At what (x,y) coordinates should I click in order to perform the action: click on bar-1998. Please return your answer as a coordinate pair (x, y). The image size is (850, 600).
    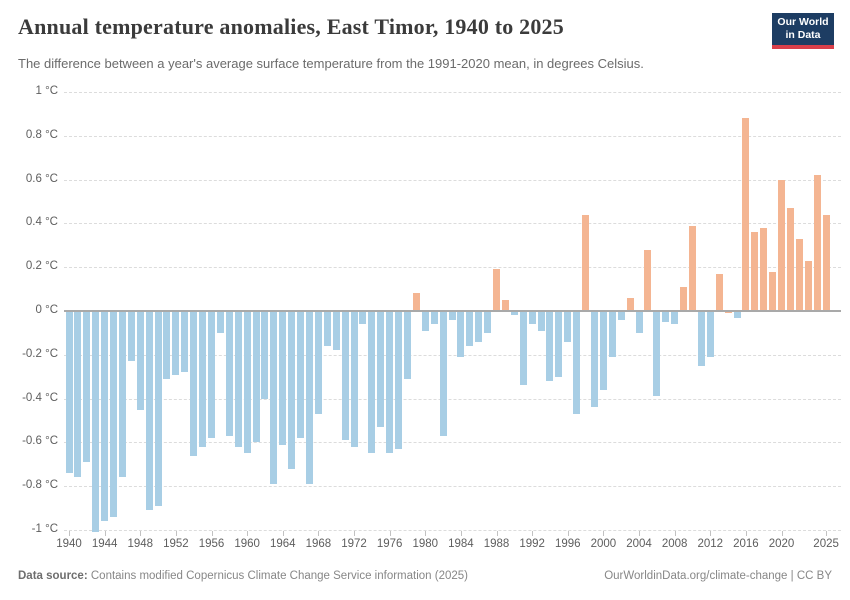
    Looking at the image, I should click on (586, 262).